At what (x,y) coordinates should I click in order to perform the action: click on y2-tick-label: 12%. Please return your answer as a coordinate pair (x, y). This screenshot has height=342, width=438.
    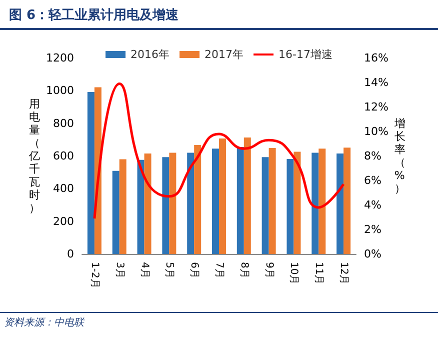
    Looking at the image, I should click on (376, 107).